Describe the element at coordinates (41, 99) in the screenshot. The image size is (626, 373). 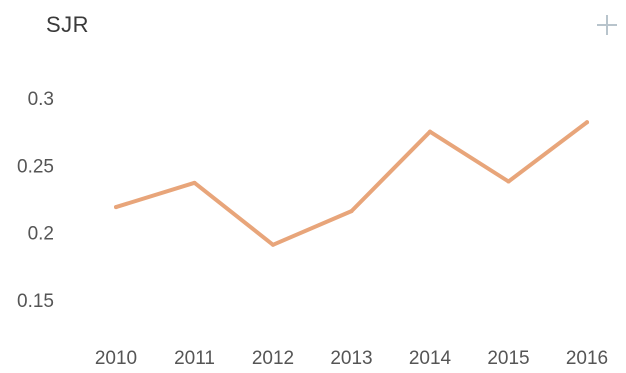
I see `y-tick-label: 0.3` at that location.